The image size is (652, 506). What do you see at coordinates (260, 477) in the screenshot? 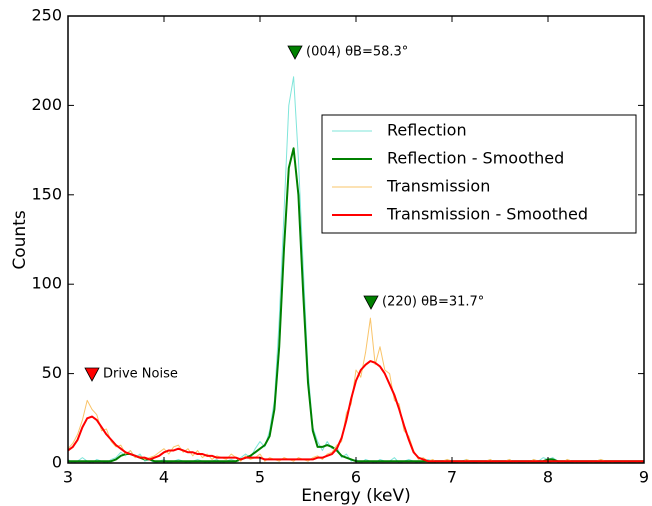
I see `x-tick-label: 5` at bounding box center [260, 477].